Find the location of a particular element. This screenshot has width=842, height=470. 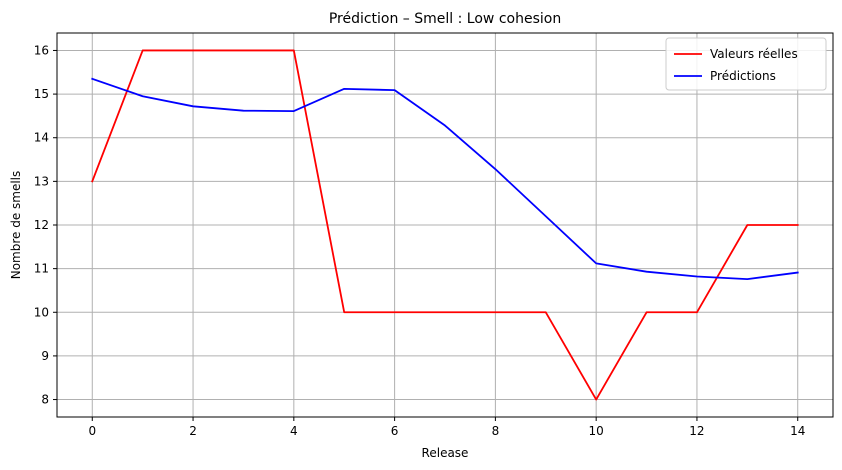

y-tick-label: 13 is located at coordinates (41, 181).